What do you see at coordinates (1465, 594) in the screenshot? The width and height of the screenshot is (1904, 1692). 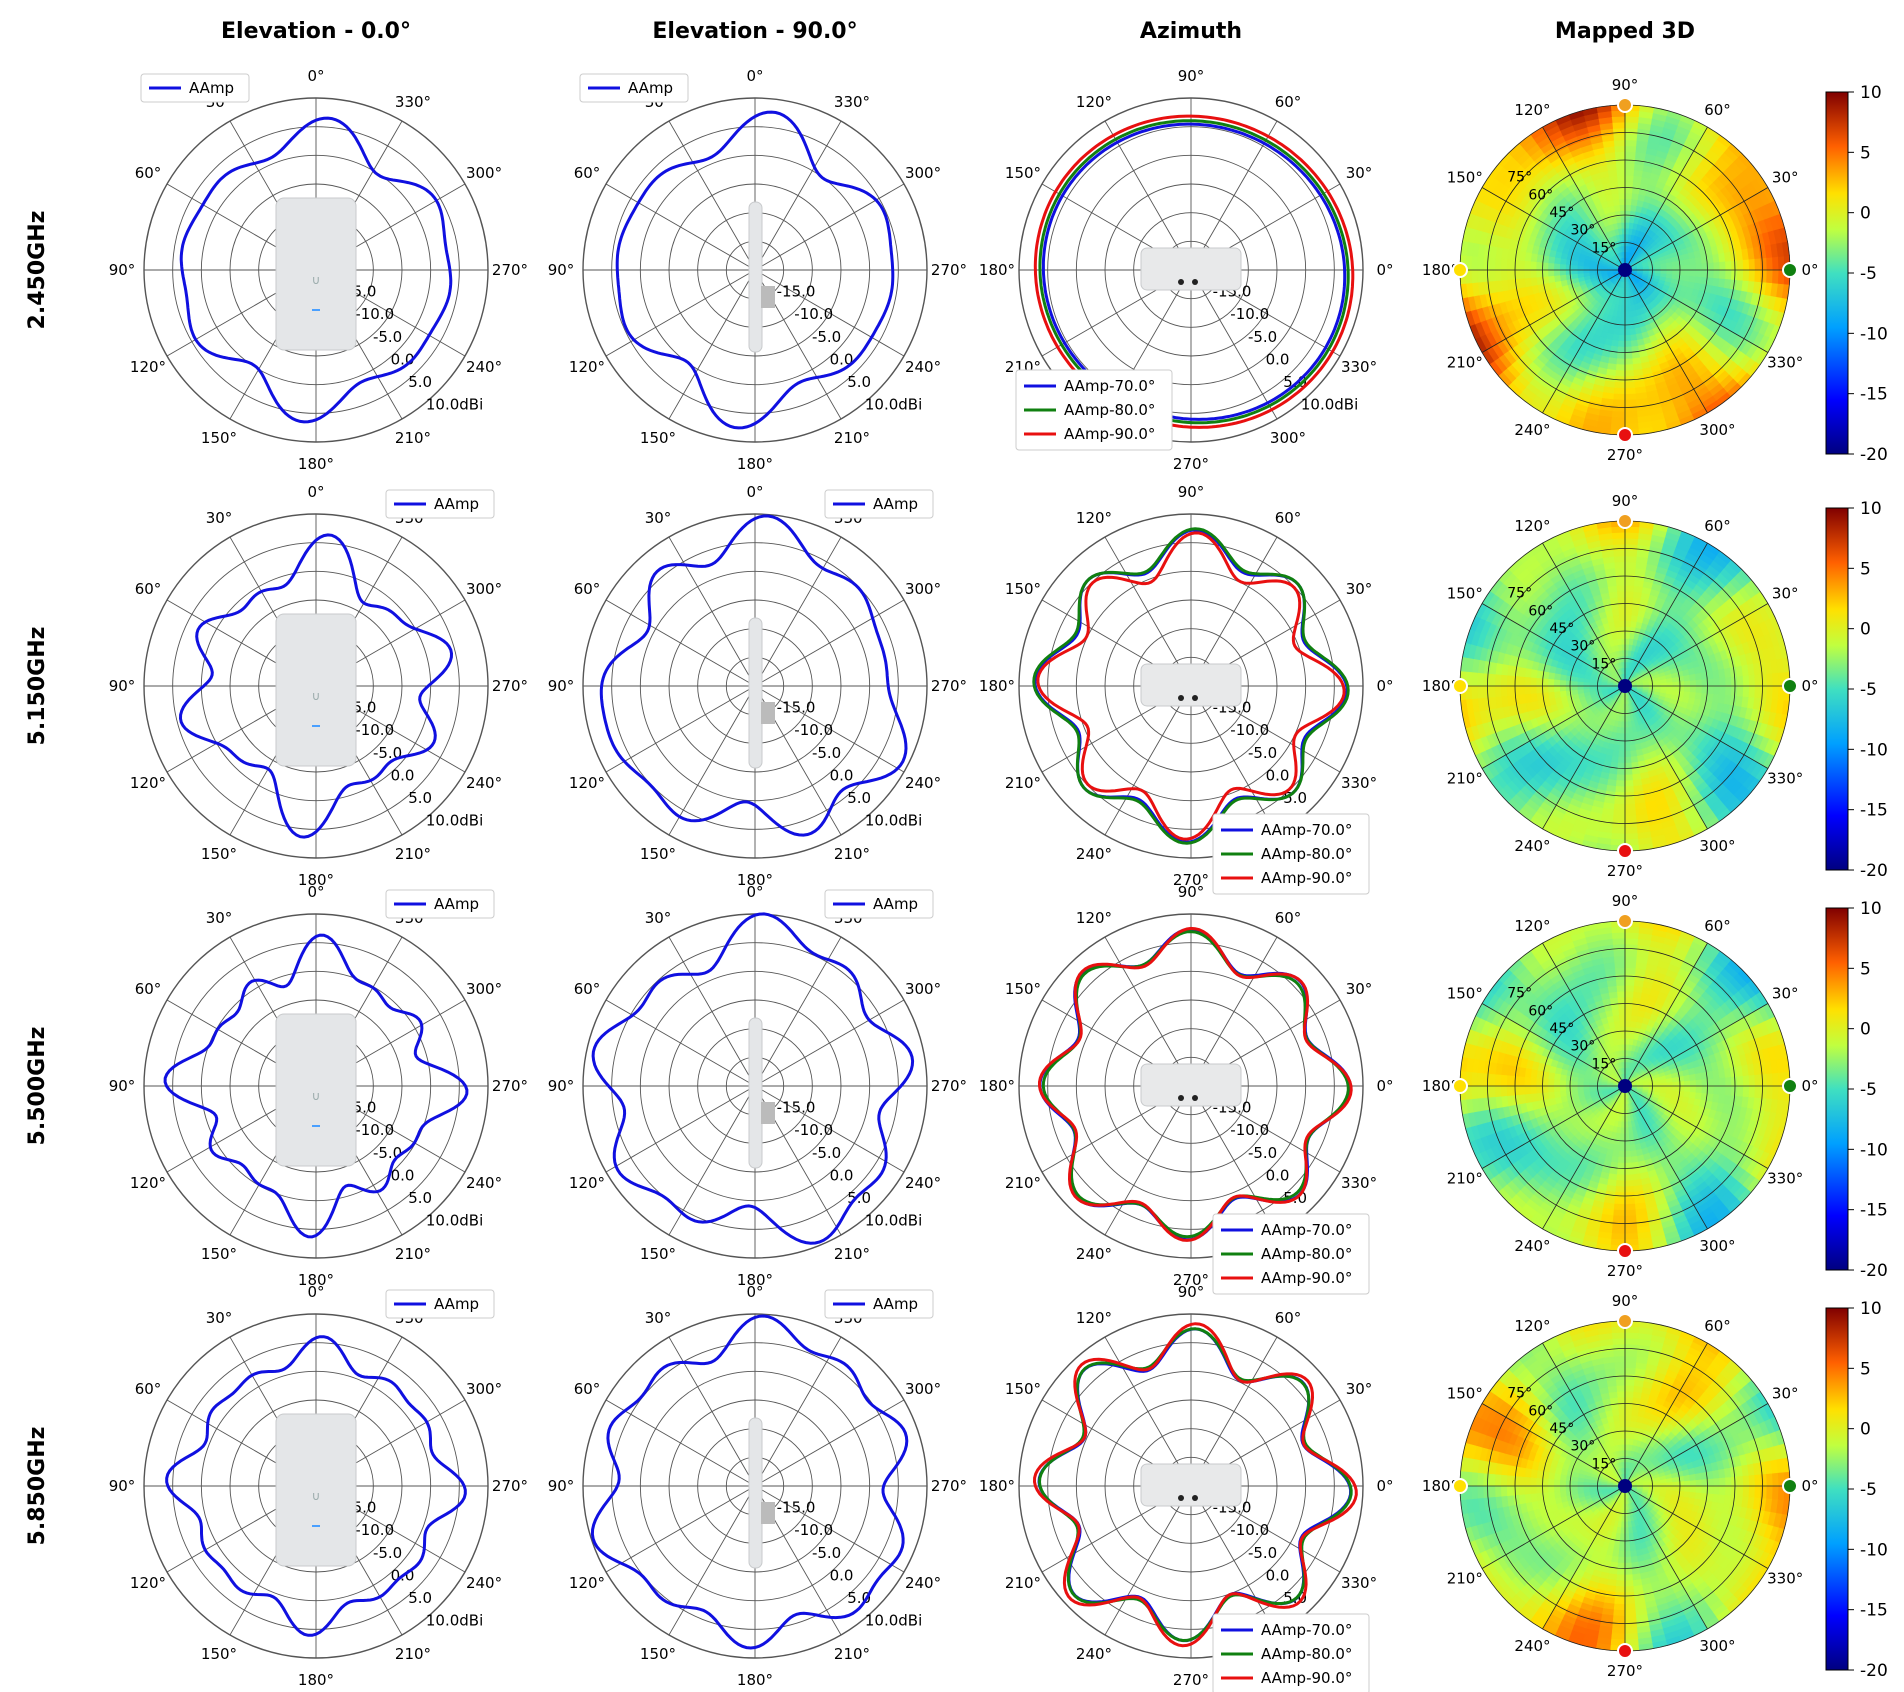 I see `mapped-angle-label: 150°` at bounding box center [1465, 594].